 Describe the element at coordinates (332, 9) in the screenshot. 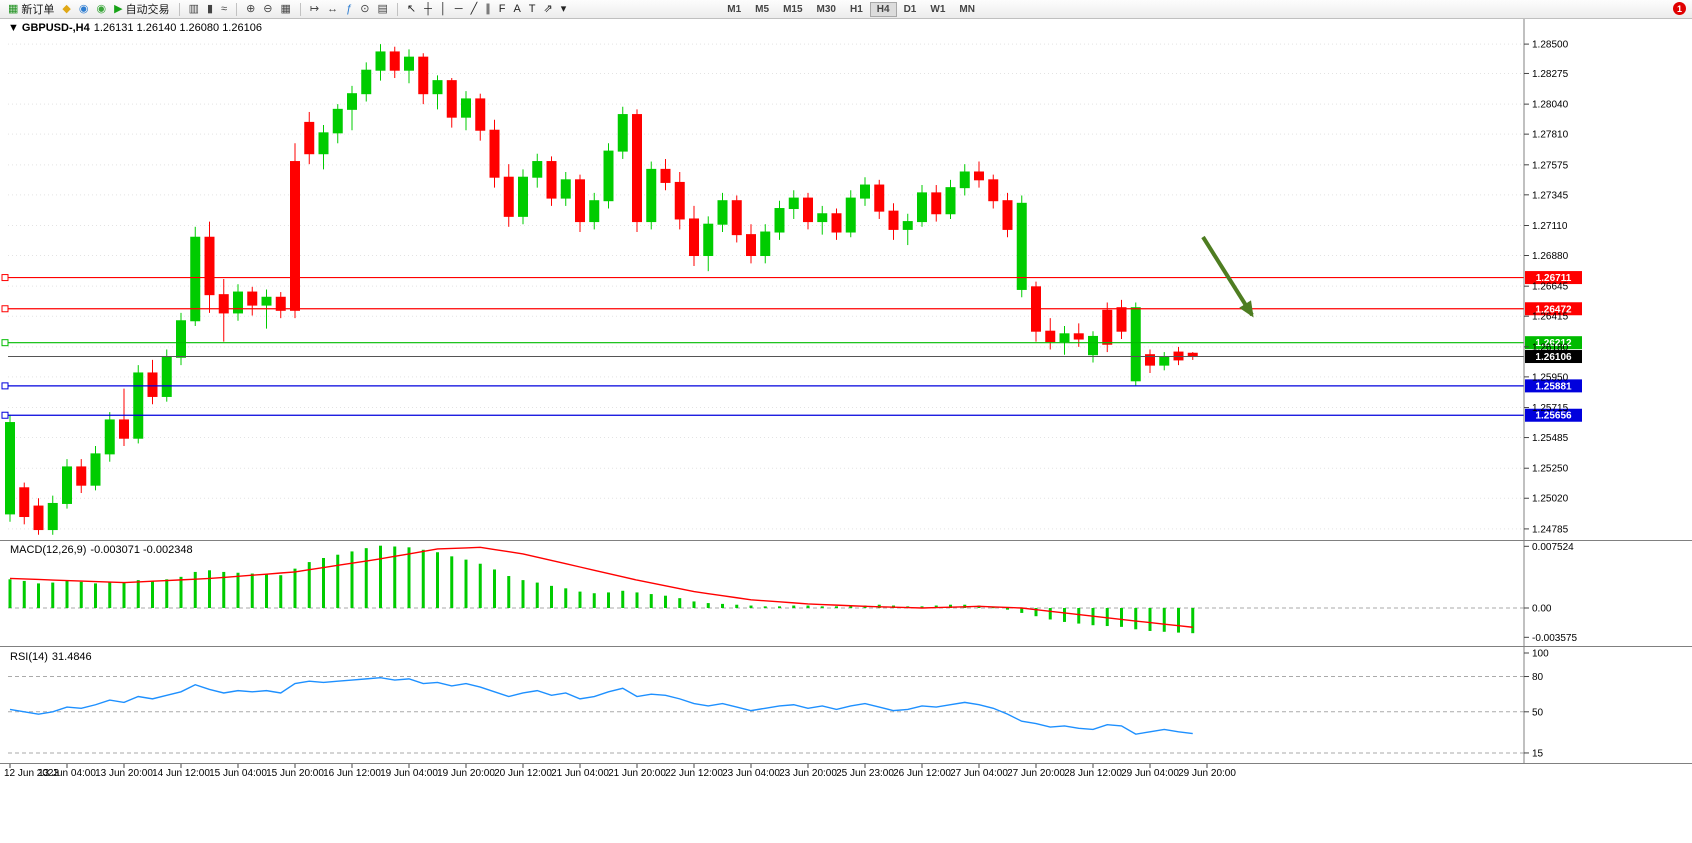

I see `chart-shift-icon: ↔` at that location.